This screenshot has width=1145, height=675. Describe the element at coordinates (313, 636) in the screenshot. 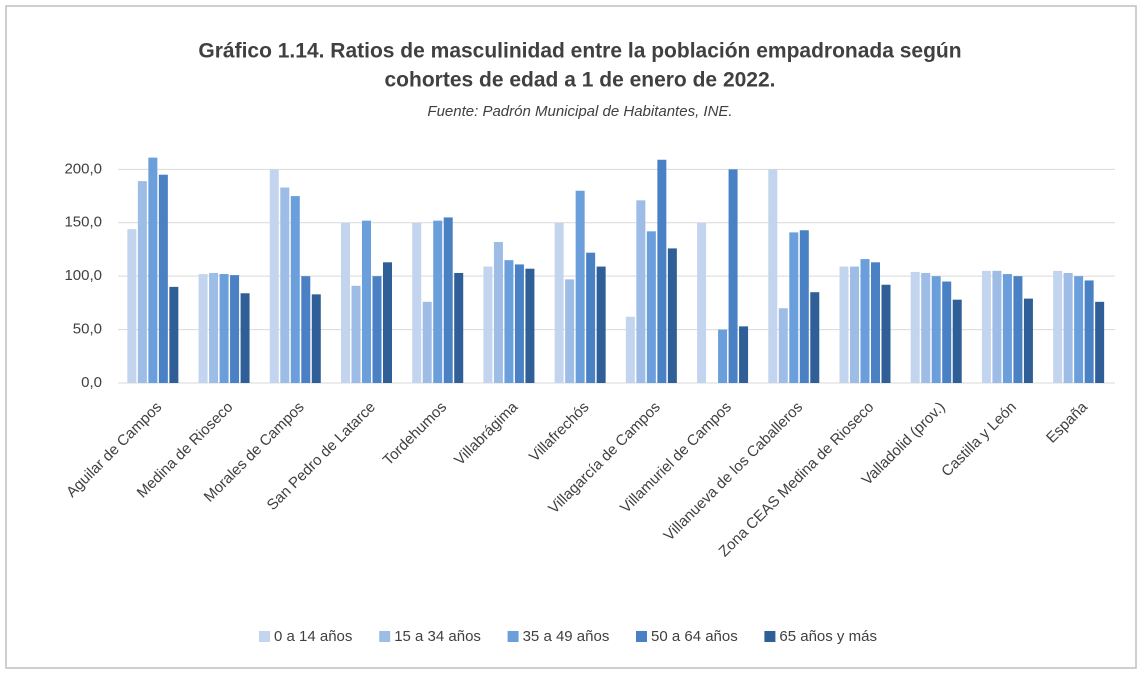

I see `legend-label: 0 a 14 años` at that location.